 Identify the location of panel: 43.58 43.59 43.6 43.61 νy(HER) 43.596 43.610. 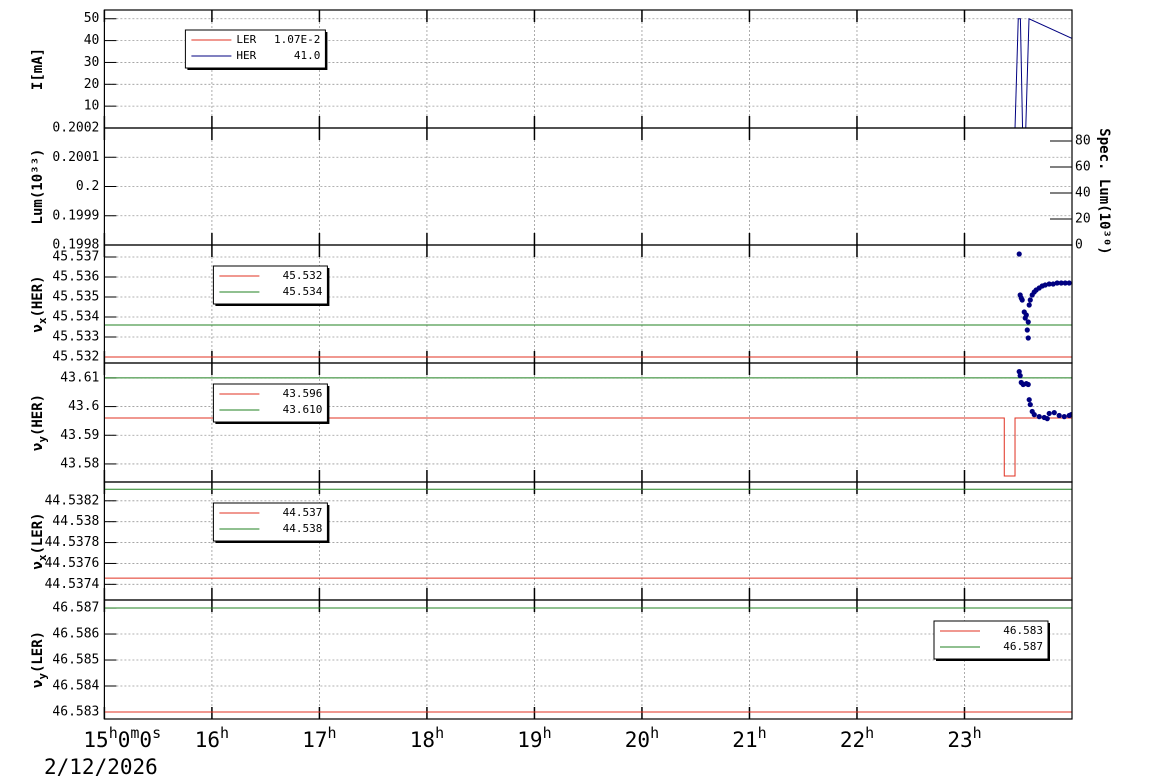
(551, 422).